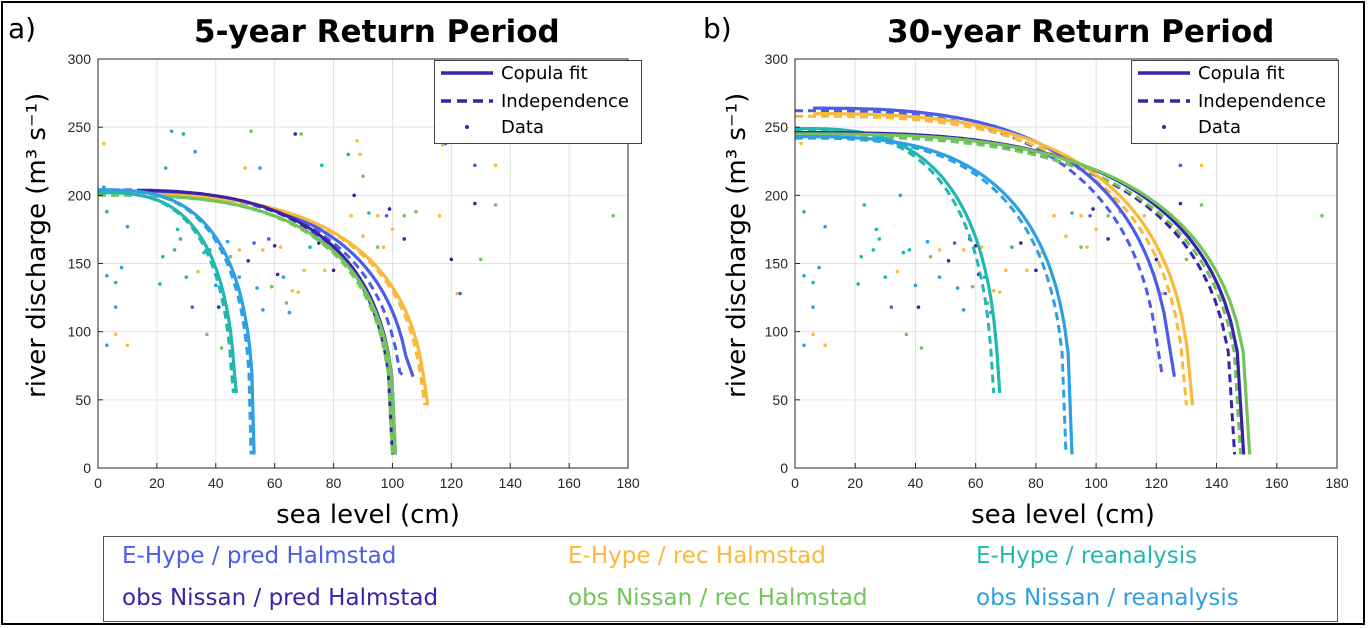  What do you see at coordinates (80, 332) in the screenshot?
I see `y-tick-label: 100` at bounding box center [80, 332].